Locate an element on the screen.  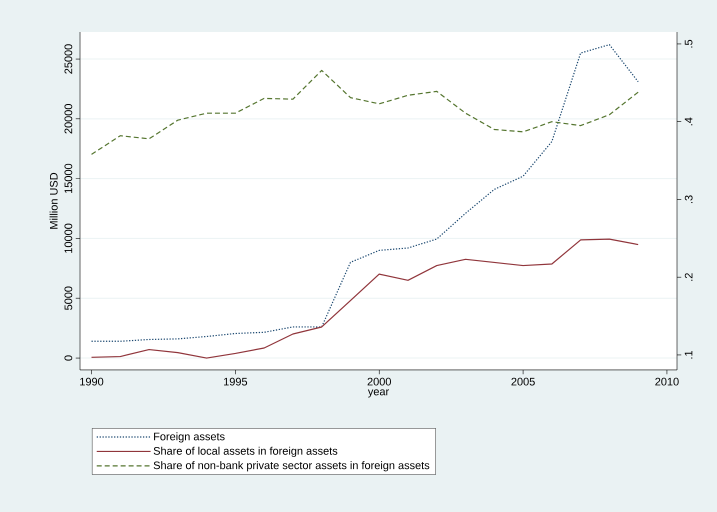
y-tick-label: 15000 is located at coordinates (68, 179).